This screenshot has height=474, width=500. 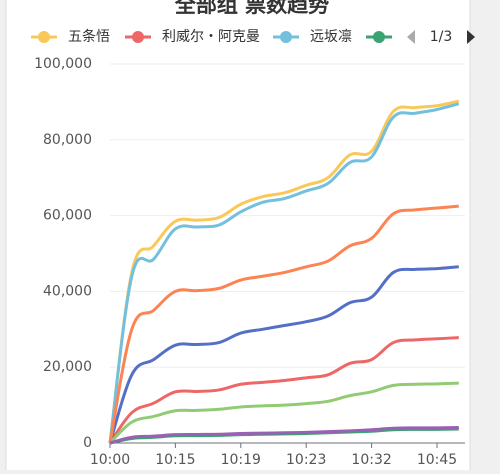 I want to click on legend-label: 五条悟, so click(x=89, y=36).